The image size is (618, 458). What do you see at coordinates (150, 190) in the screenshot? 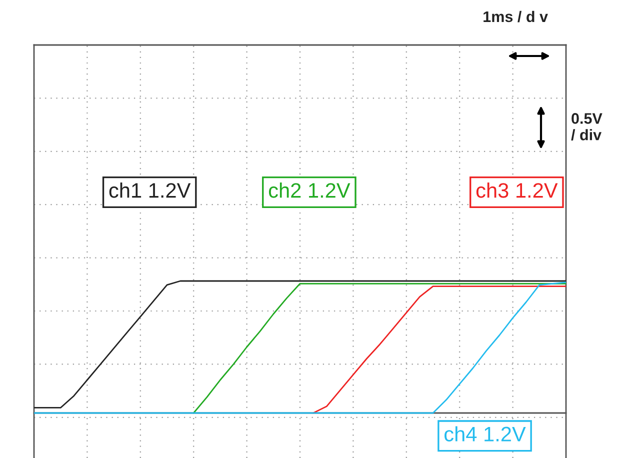
I see `text: ch1 1.2V` at bounding box center [150, 190].